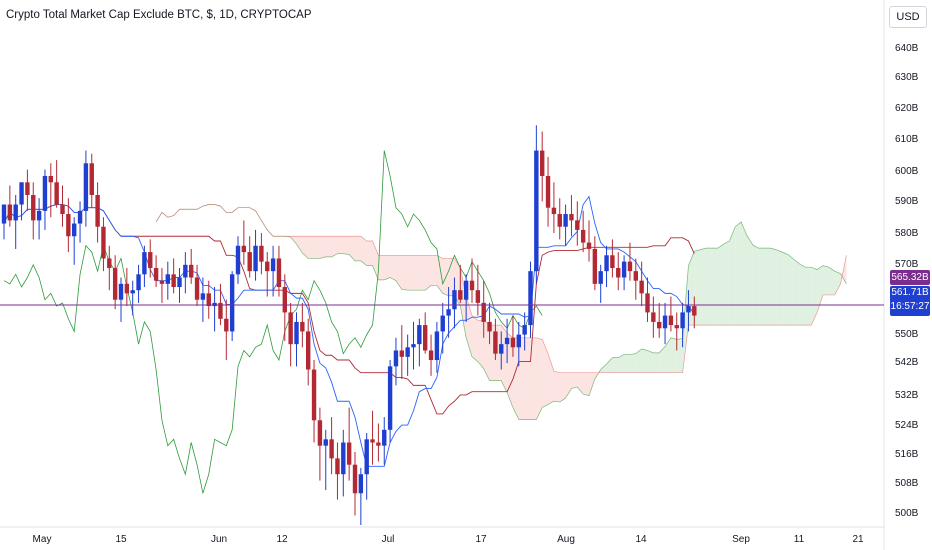 This screenshot has height=550, width=932. I want to click on currency-selector: USD, so click(908, 17).